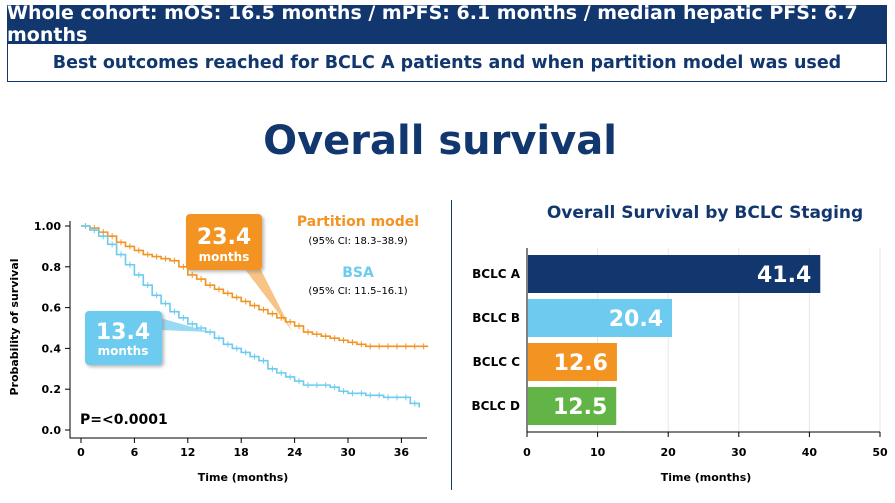  I want to click on bar-category-label: BCLC D, so click(495, 406).